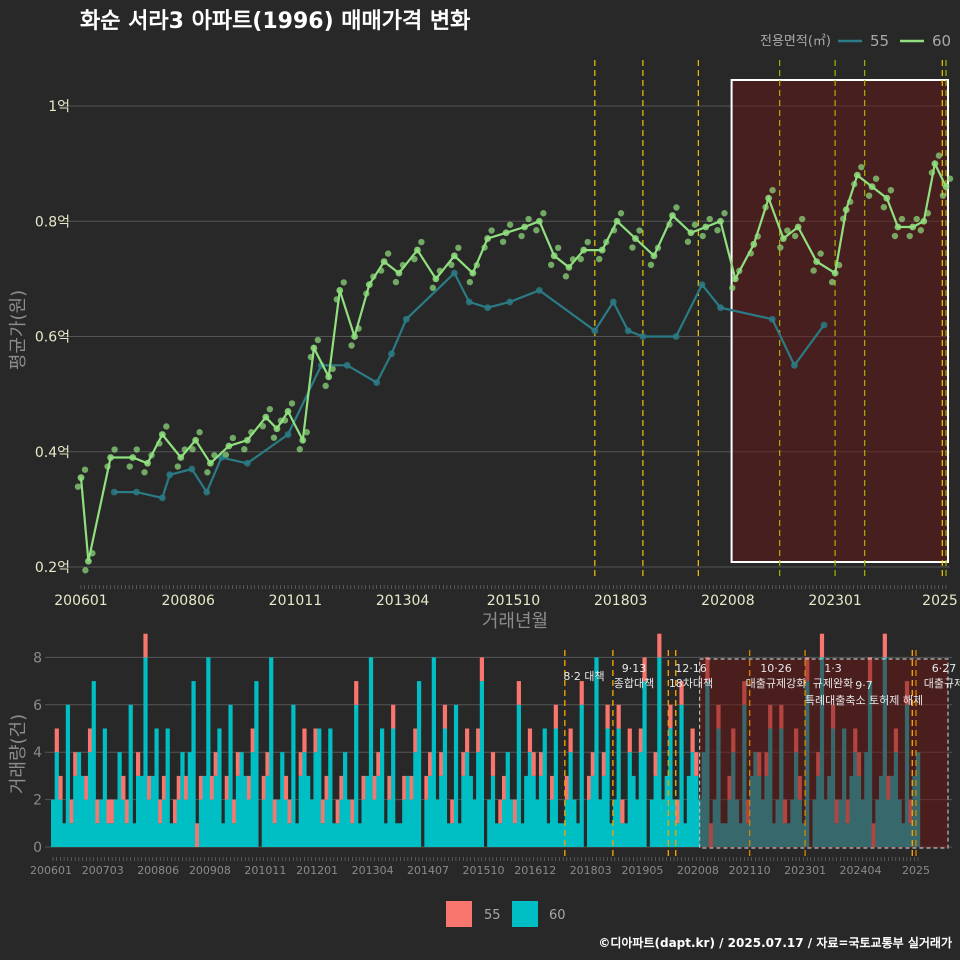 The height and width of the screenshot is (960, 960). Describe the element at coordinates (373, 870) in the screenshot. I see `bottom-x-tick-label: 201304` at that location.